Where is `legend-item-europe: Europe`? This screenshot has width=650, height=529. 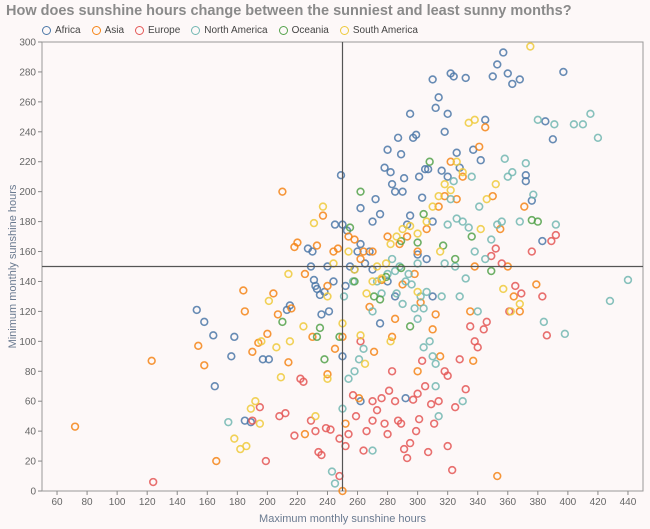
legend-item-europe: Europe is located at coordinates (157, 30).